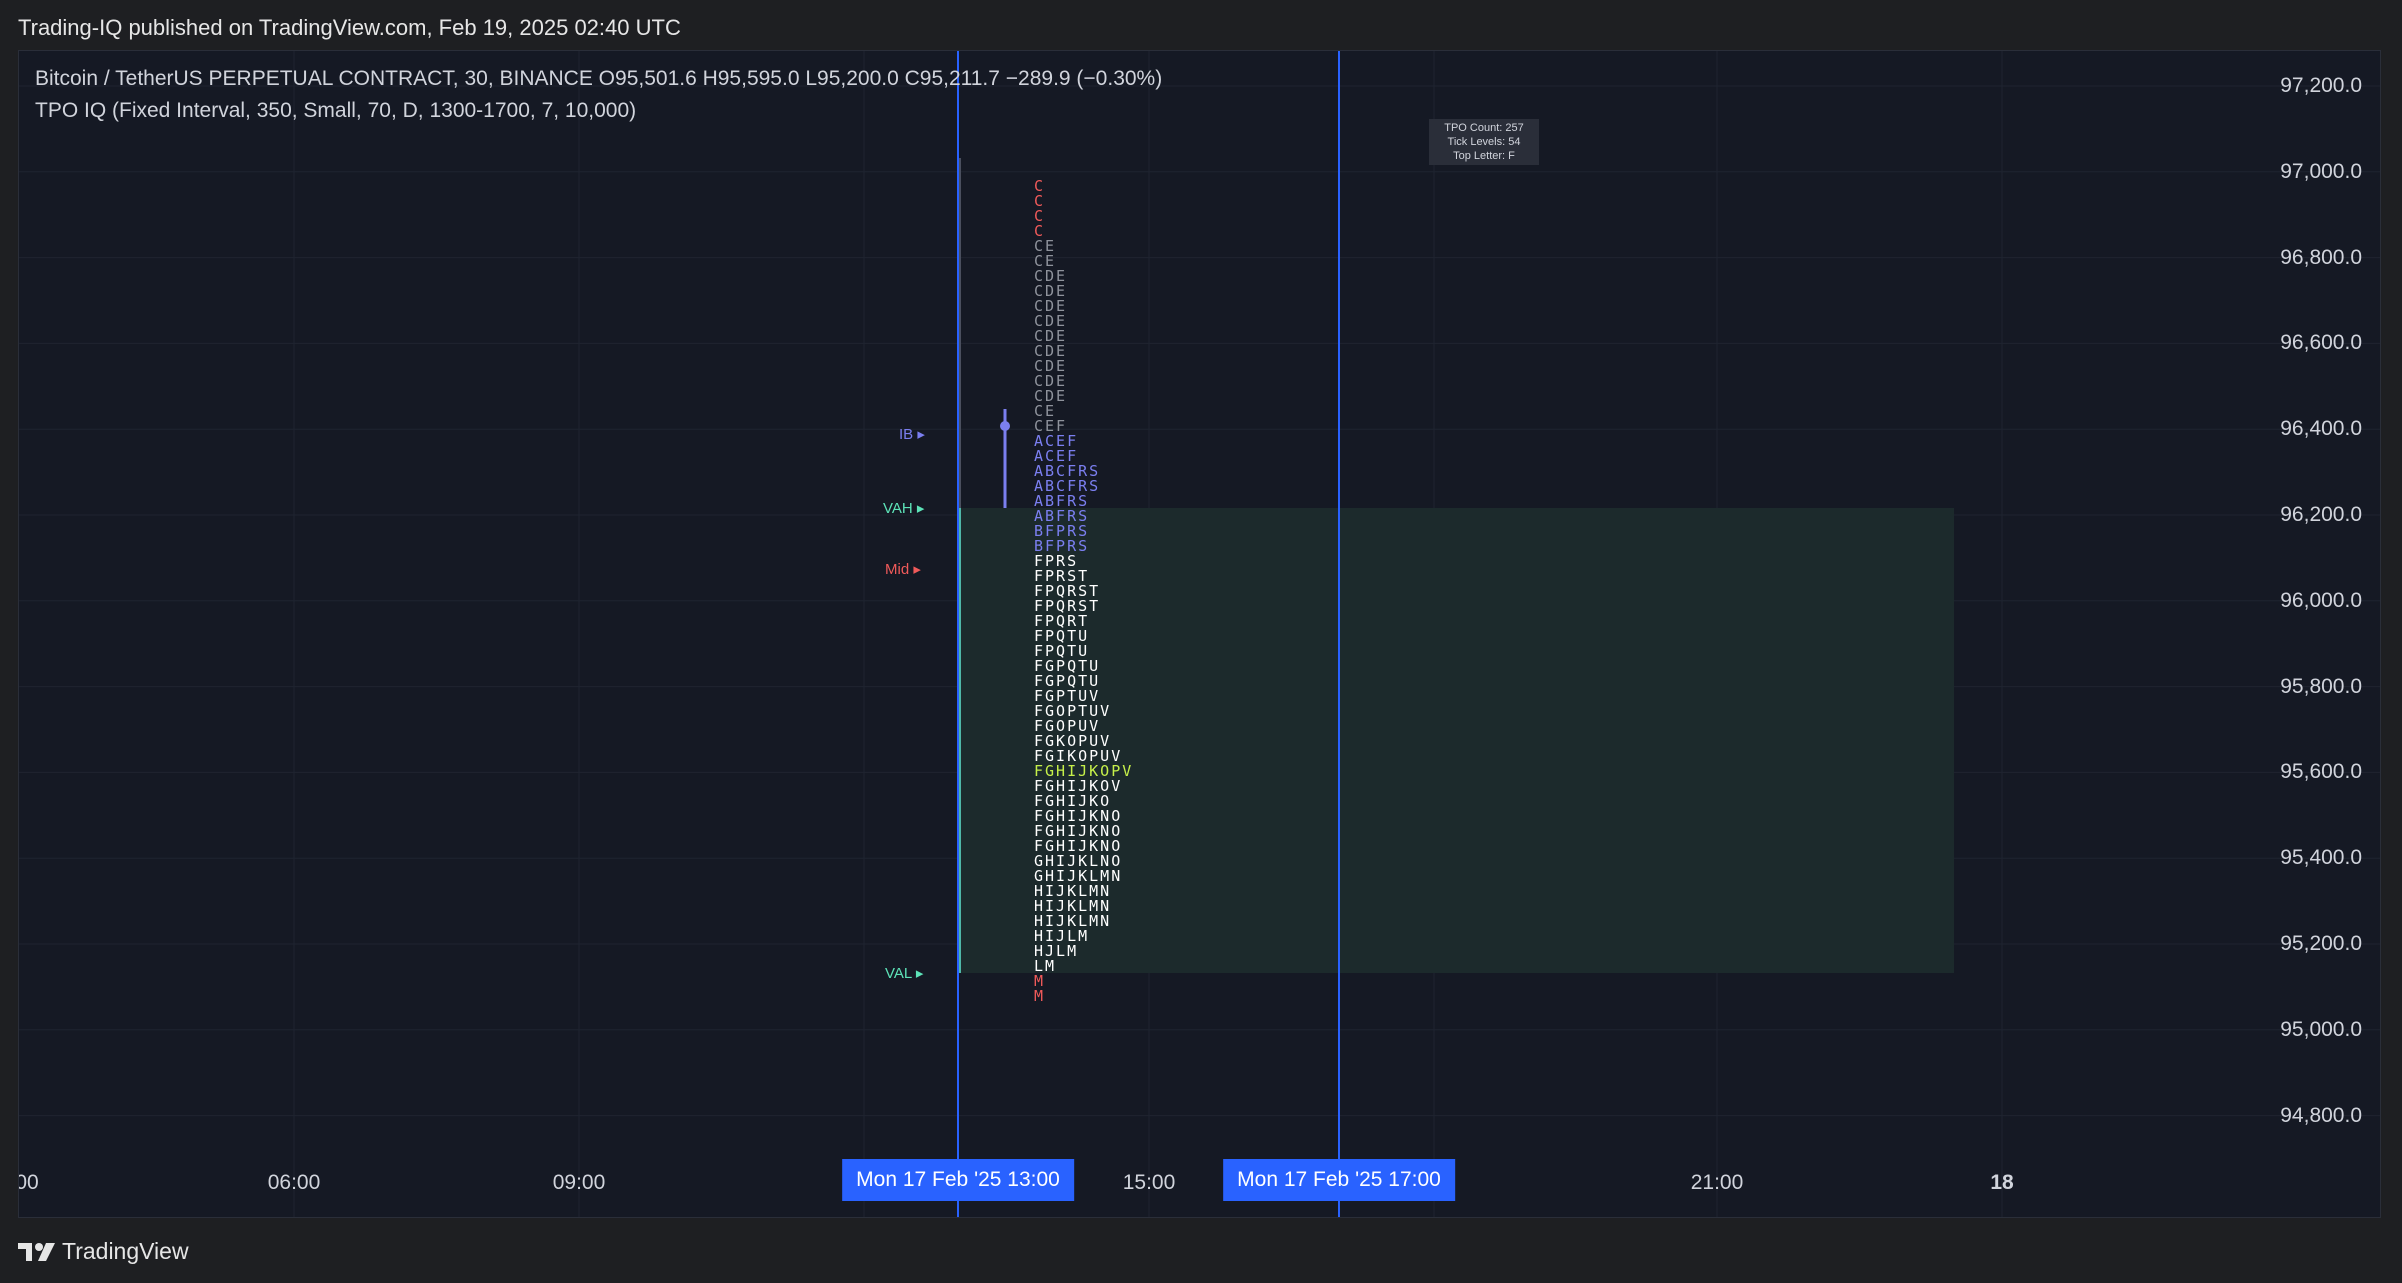  Describe the element at coordinates (903, 569) in the screenshot. I see `mid-label: Mid ▸` at that location.